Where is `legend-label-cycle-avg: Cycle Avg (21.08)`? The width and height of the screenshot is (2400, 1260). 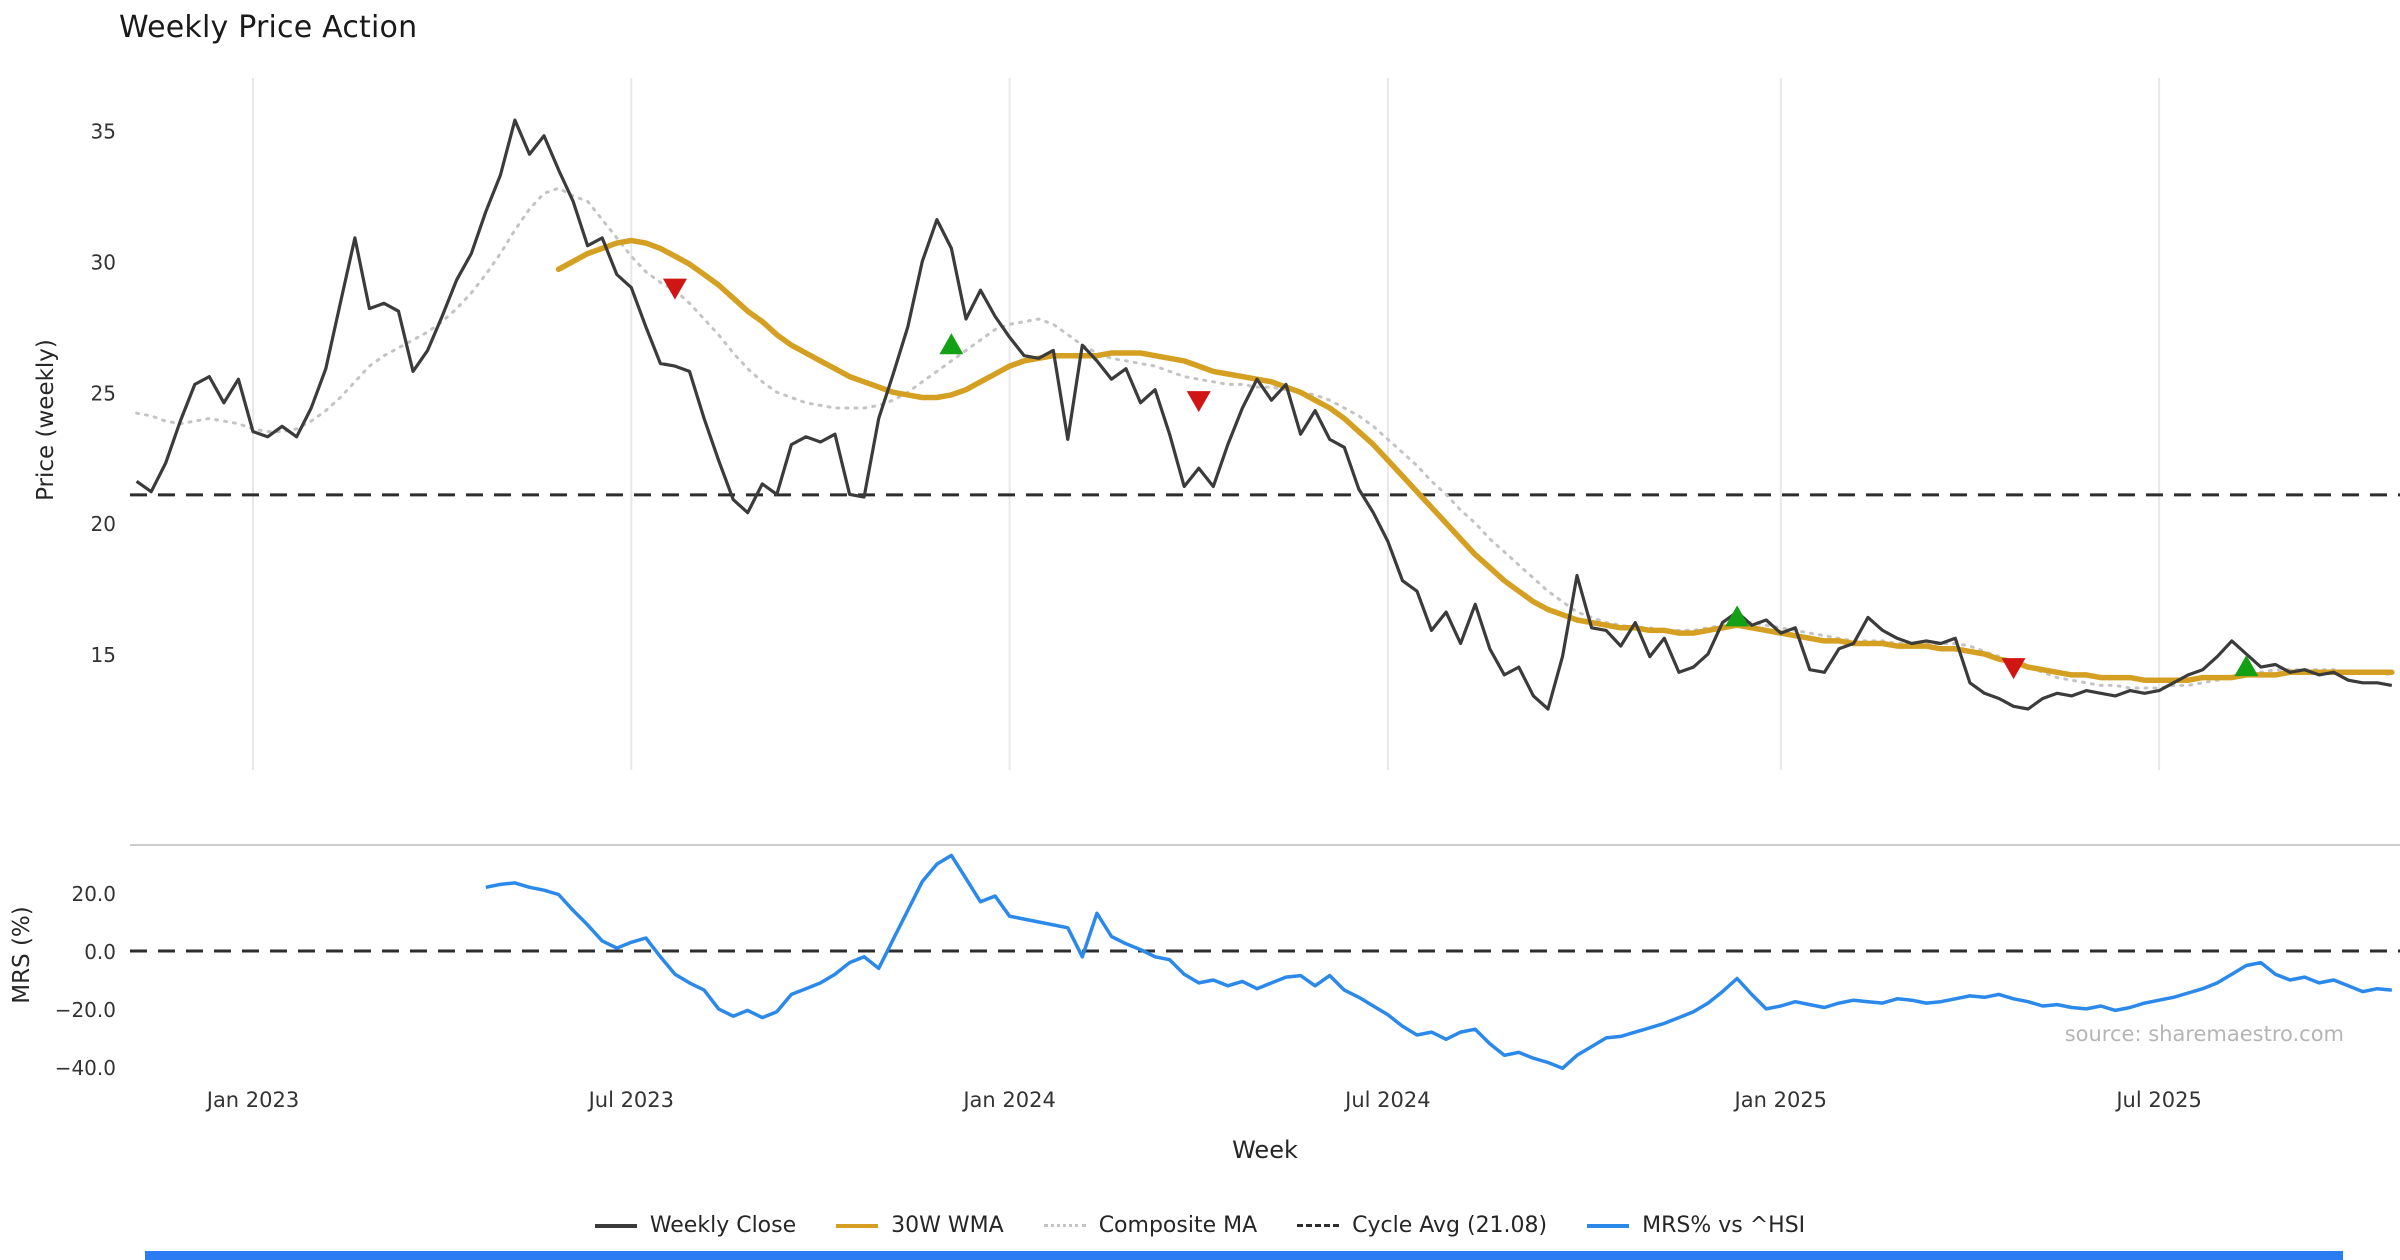 legend-label-cycle-avg: Cycle Avg (21.08) is located at coordinates (1450, 1225).